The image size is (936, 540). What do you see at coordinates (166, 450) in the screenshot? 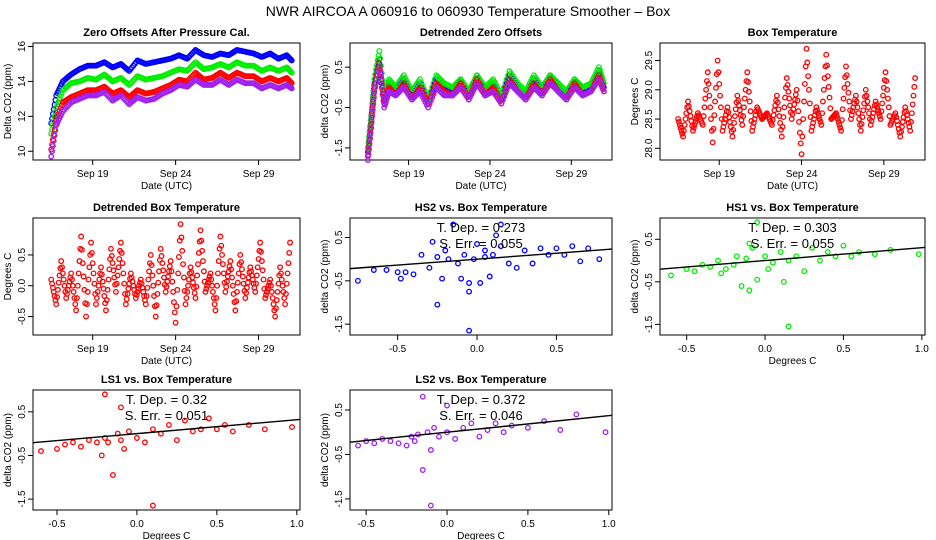
I see `scatter-points` at bounding box center [166, 450].